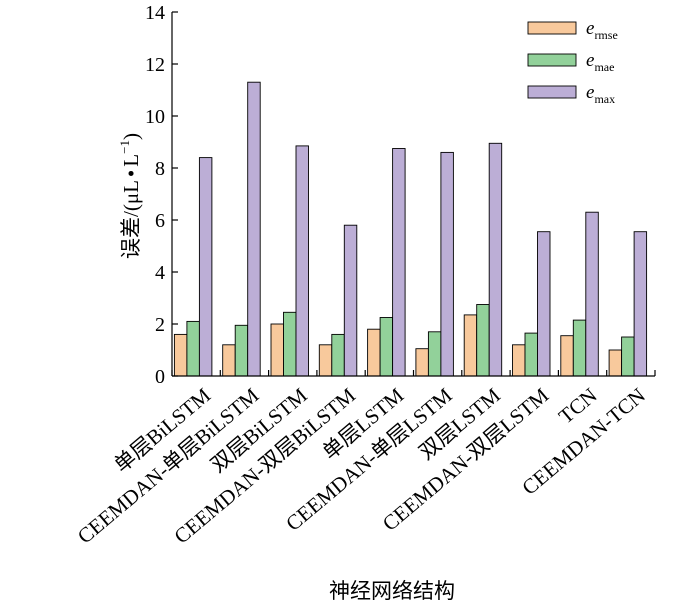 This screenshot has width=700, height=607. Describe the element at coordinates (155, 13) in the screenshot. I see `y-tick-label-14: 14` at that location.